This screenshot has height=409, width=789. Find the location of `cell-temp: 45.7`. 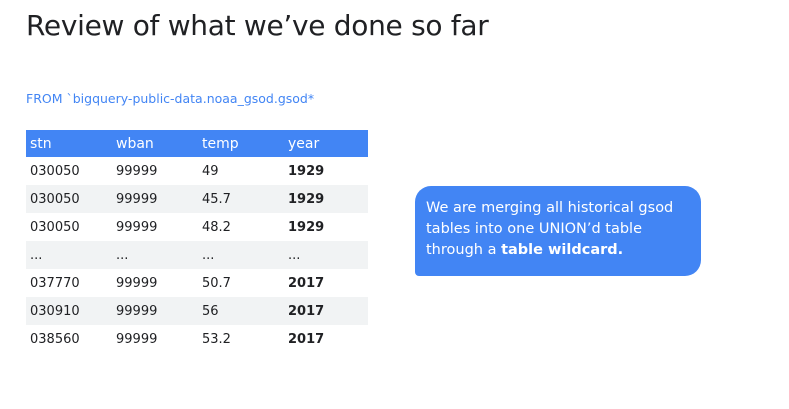

cell-temp: 45.7 is located at coordinates (241, 199).